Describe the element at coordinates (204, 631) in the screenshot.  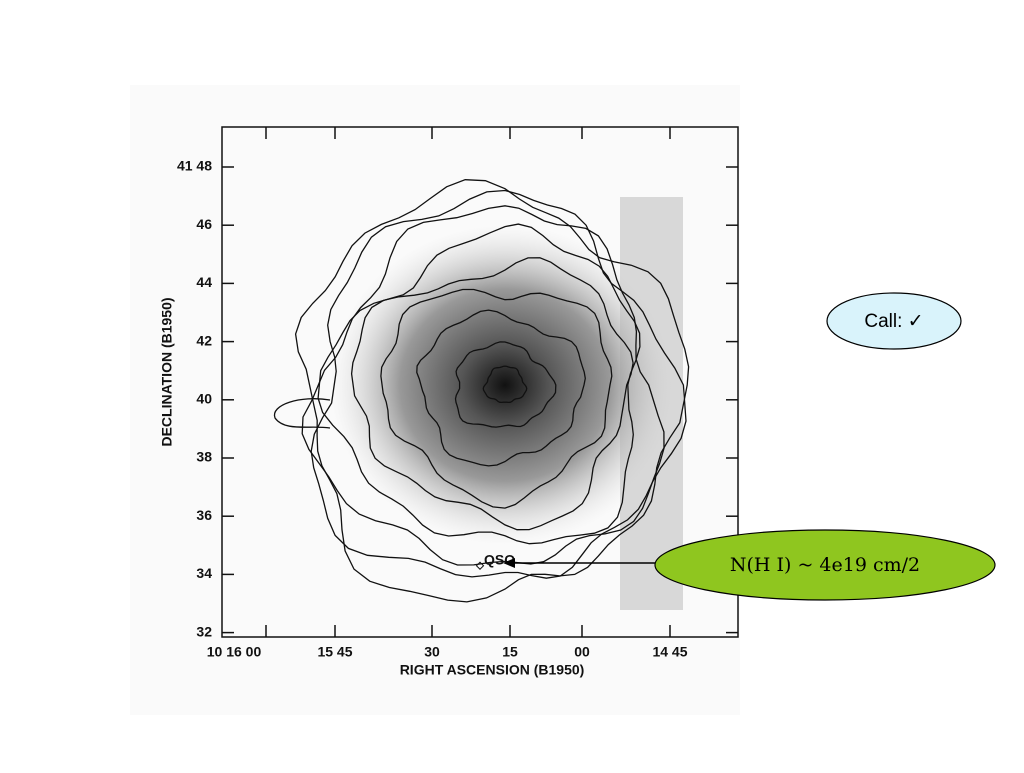
I see `y-tick-label: 32` at that location.